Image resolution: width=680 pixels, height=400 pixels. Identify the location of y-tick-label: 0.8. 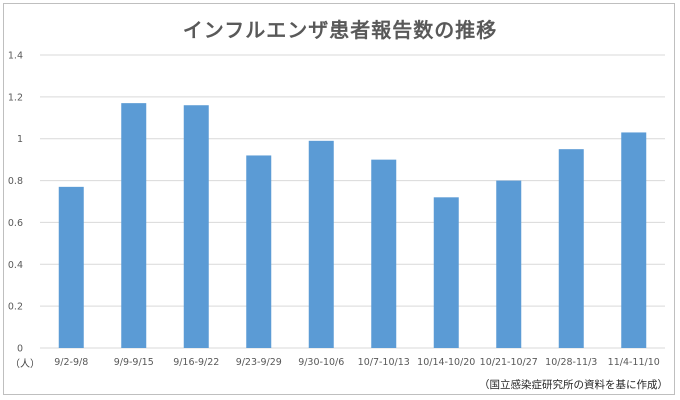
(15, 181).